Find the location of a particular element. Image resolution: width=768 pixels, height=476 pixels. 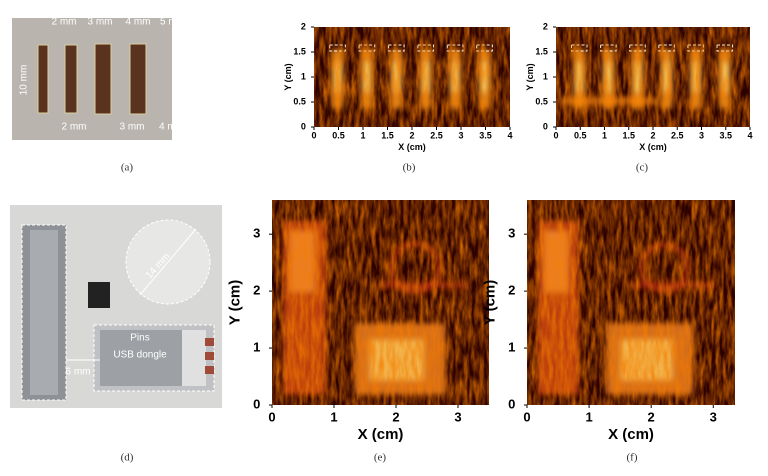

annotation: Pins is located at coordinates (139, 338).